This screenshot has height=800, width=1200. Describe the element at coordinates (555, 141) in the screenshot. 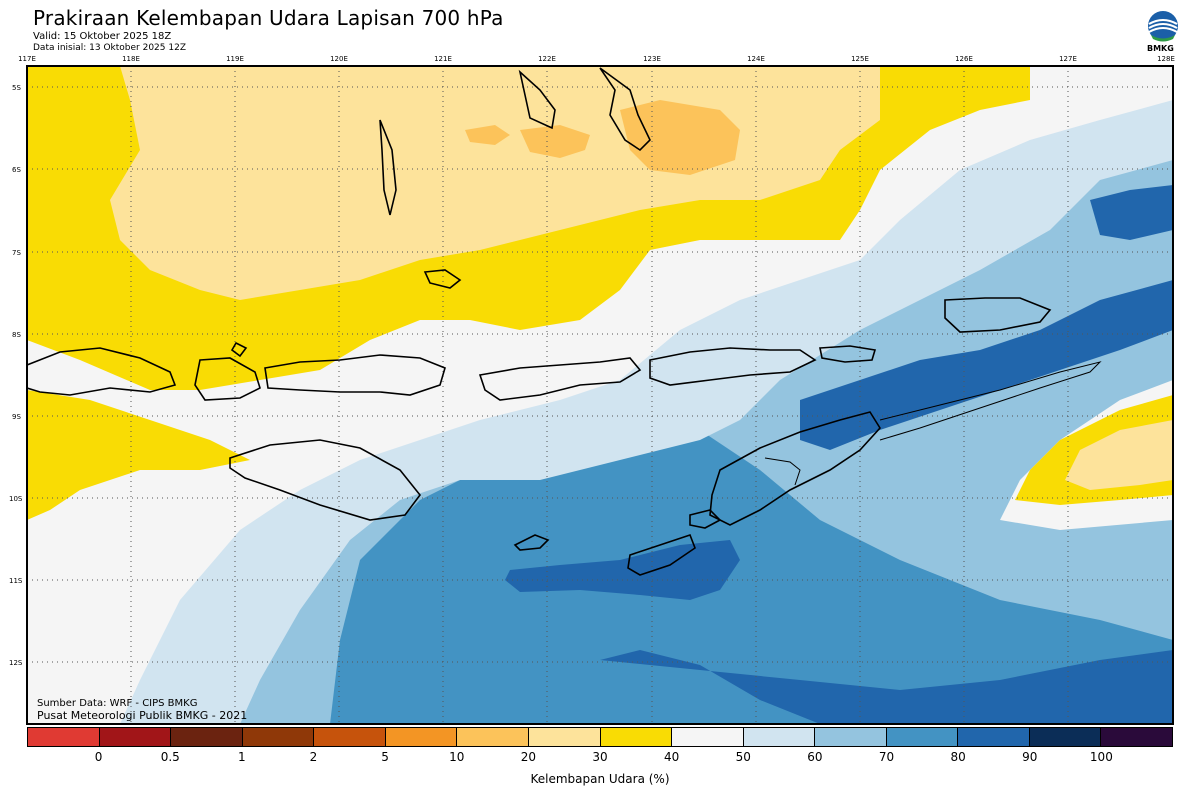

I see `field-20-30-b` at that location.